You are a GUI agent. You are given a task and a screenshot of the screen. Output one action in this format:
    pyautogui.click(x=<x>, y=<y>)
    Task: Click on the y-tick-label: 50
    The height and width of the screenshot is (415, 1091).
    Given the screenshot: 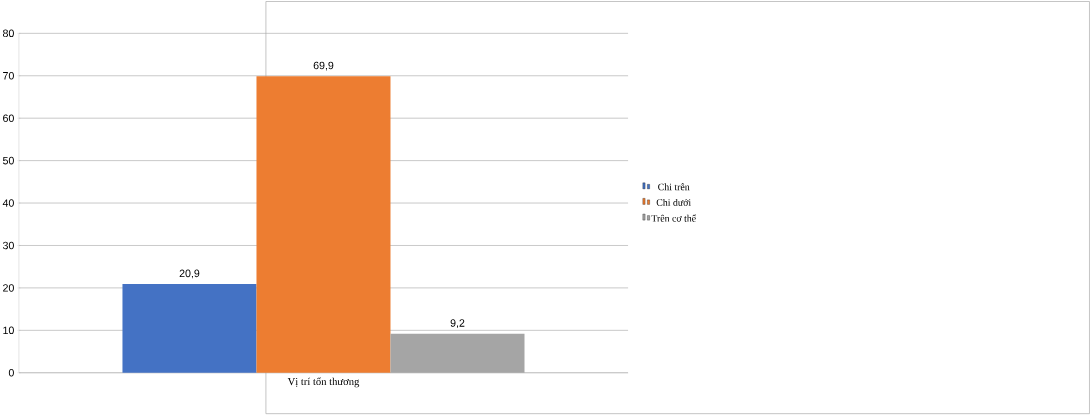 What is the action you would take?
    pyautogui.click(x=8, y=160)
    